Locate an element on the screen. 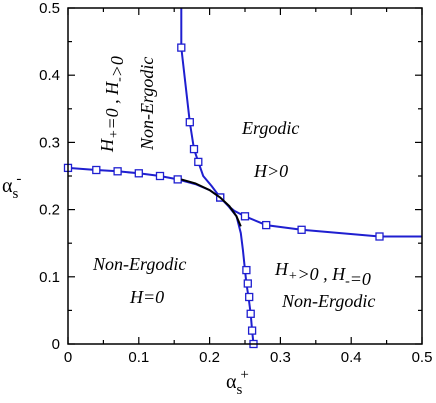  y-tick-label: 0.3 is located at coordinates (49, 142).